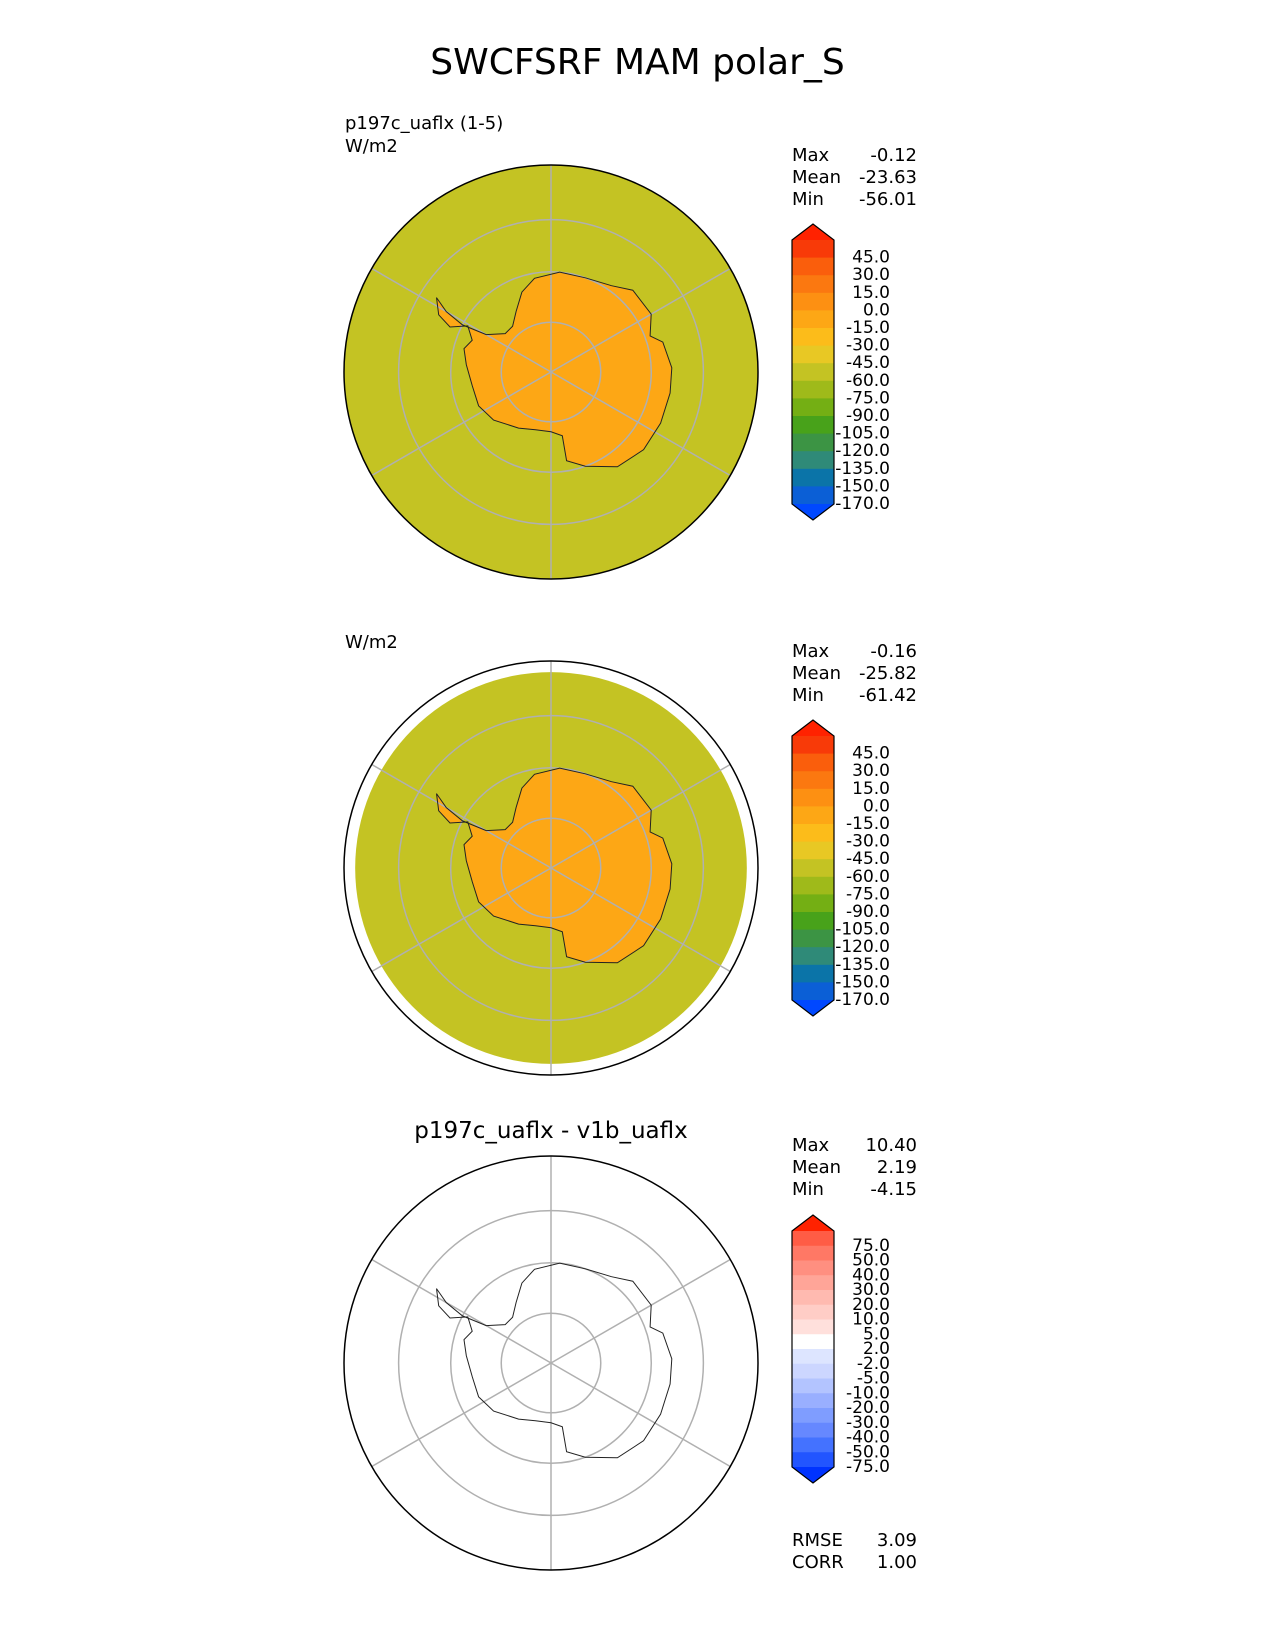 Image resolution: width=1275 pixels, height=1650 pixels. What do you see at coordinates (887, 199) in the screenshot?
I see `panel1-stat-min-value: -56.01` at bounding box center [887, 199].